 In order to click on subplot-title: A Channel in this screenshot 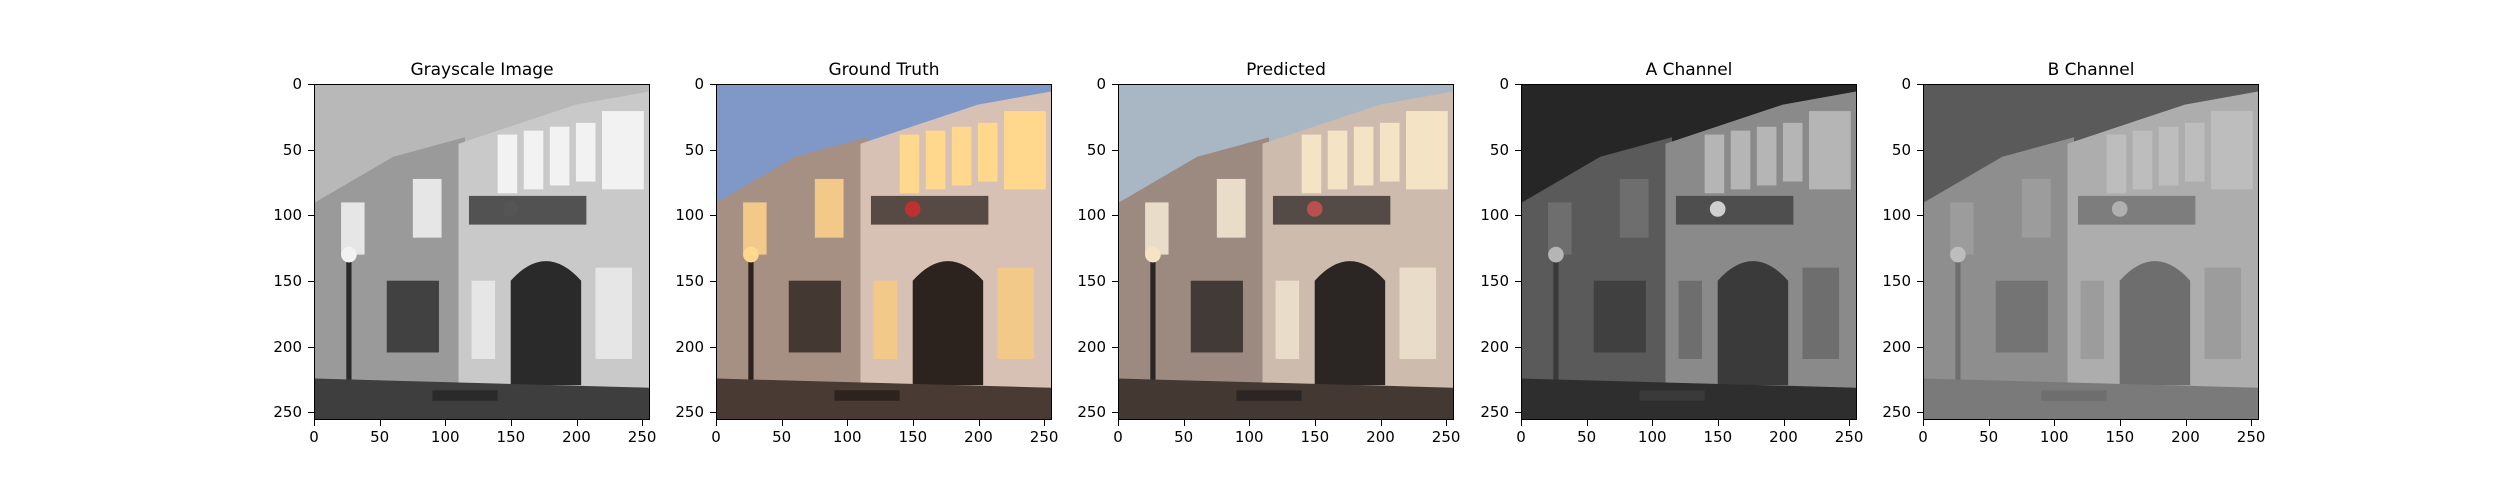, I will do `click(1689, 70)`.